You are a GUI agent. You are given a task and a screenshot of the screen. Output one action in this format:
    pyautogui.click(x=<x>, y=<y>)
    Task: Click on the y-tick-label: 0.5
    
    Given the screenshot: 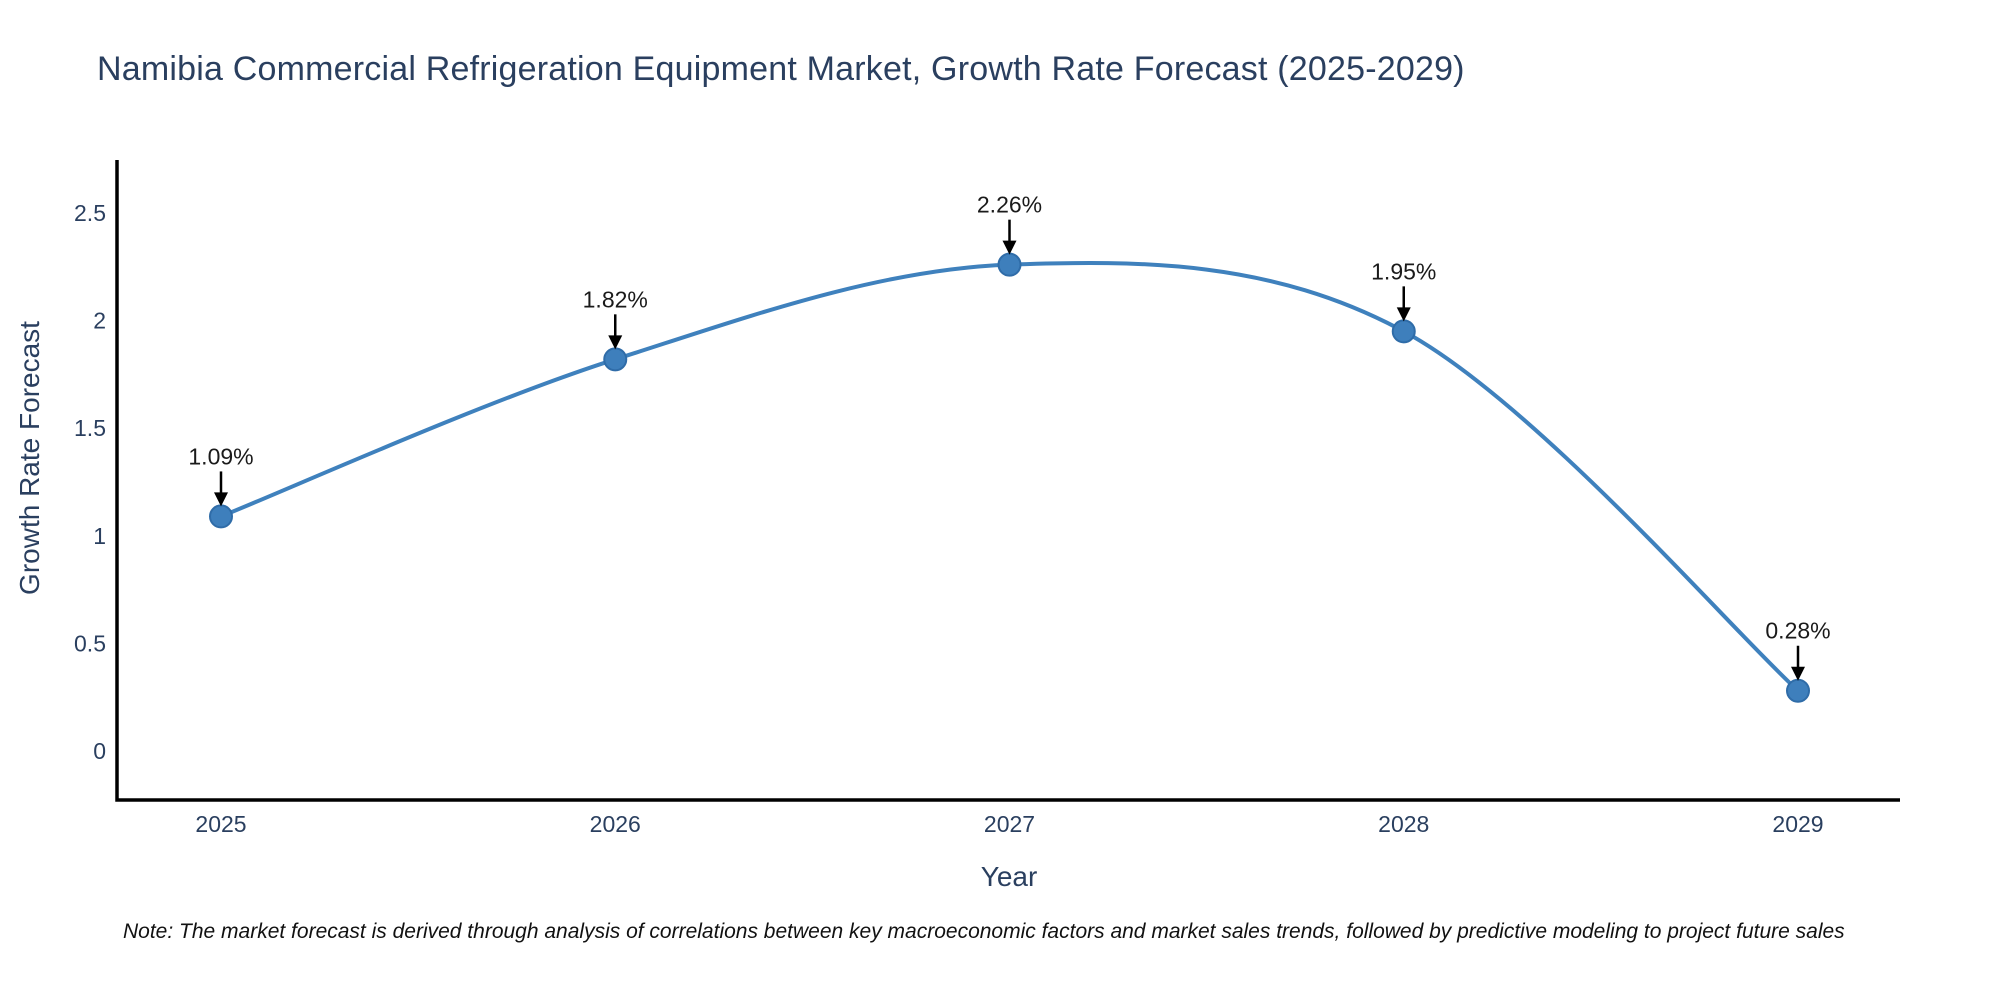 What is the action you would take?
    pyautogui.click(x=90, y=643)
    